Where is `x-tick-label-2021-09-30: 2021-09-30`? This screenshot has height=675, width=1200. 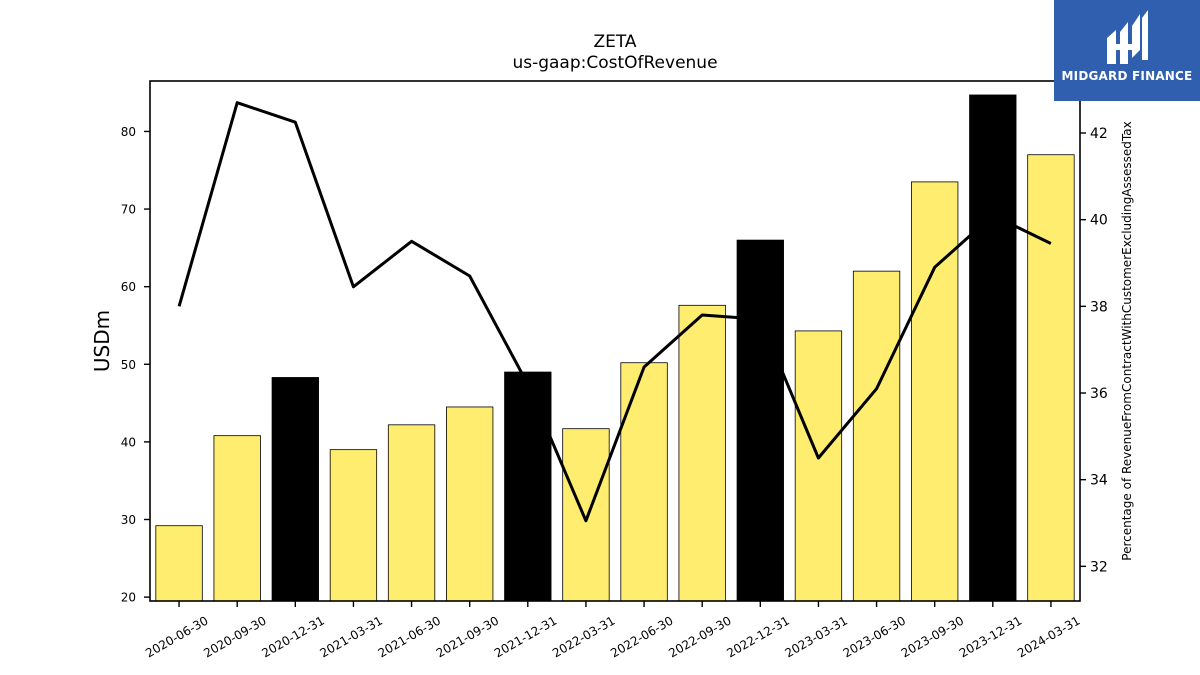
x-tick-label-2021-09-30: 2021-09-30 is located at coordinates (467, 636).